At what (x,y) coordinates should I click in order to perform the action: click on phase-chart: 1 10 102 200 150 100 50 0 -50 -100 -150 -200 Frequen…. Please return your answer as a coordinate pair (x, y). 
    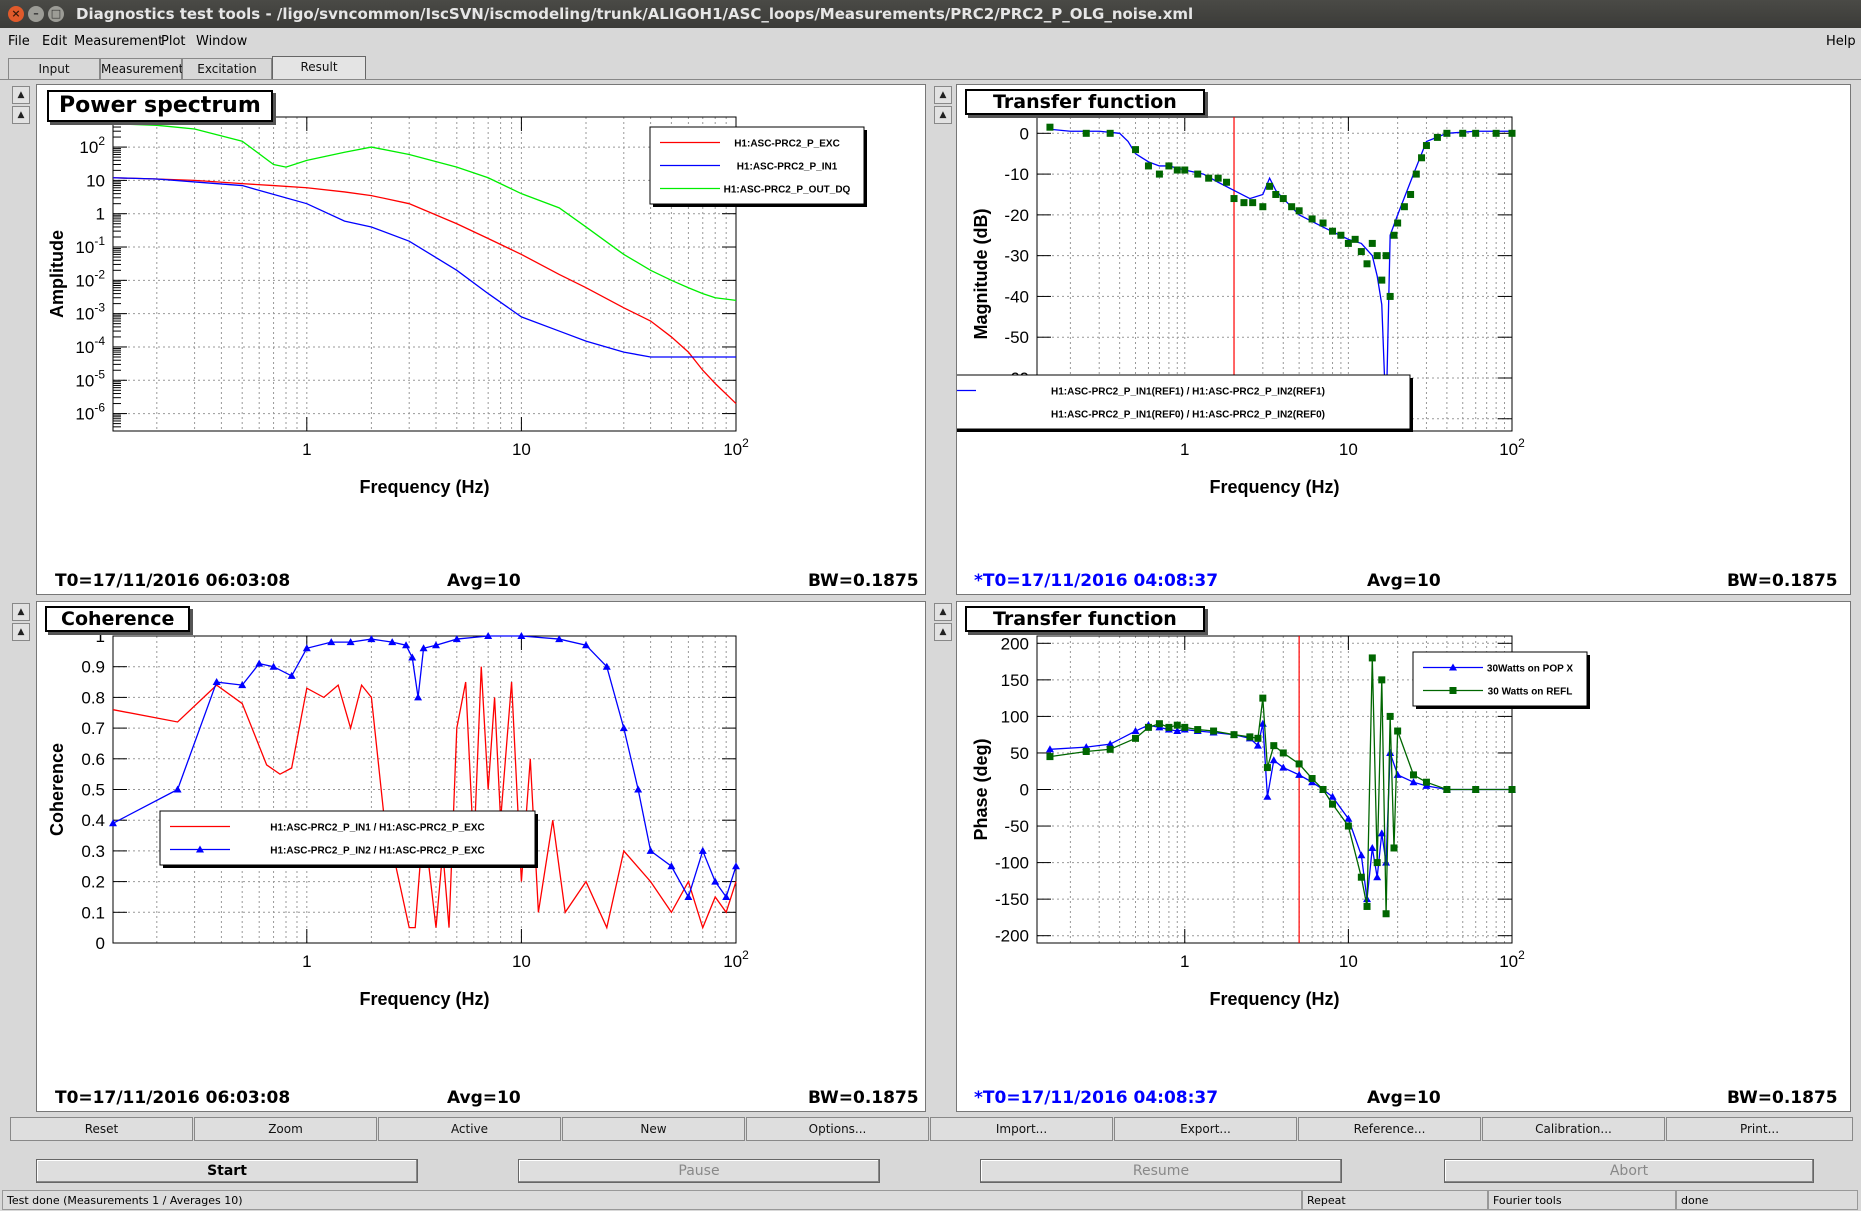
    Looking at the image, I should click on (1280, 821).